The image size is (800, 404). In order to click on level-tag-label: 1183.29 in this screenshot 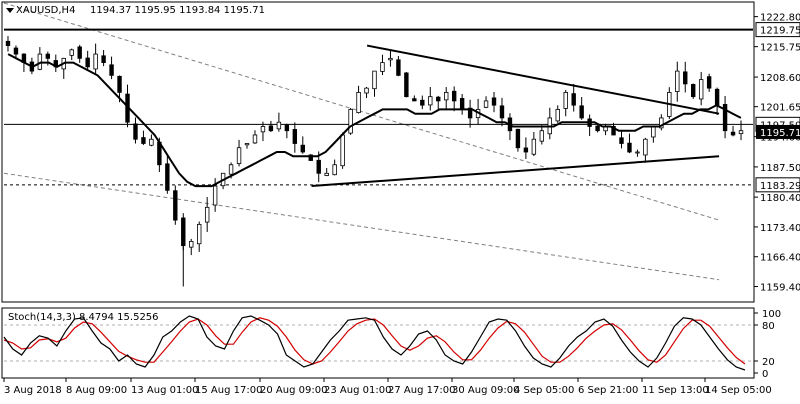, I will do `click(780, 186)`.